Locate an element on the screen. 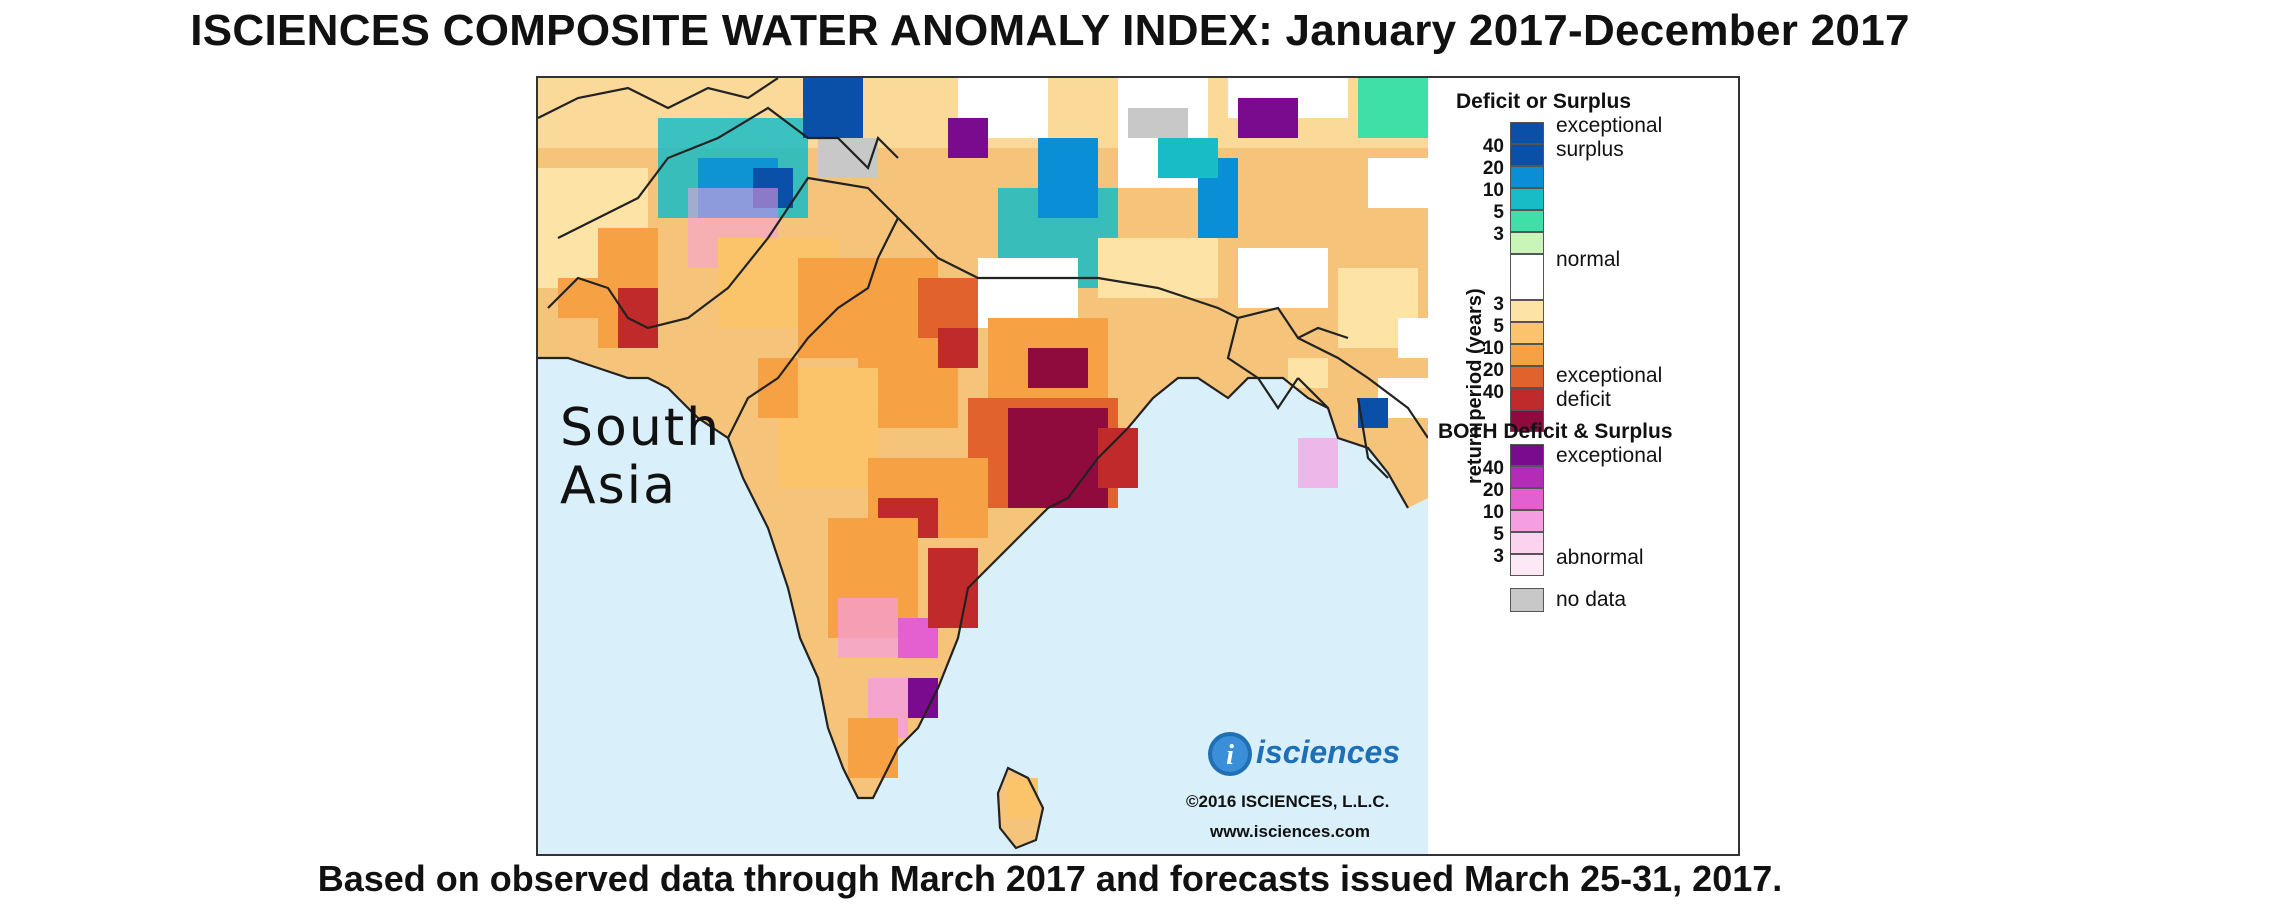 The image size is (2275, 919). deficit-tick-3: 3 is located at coordinates (1498, 304).